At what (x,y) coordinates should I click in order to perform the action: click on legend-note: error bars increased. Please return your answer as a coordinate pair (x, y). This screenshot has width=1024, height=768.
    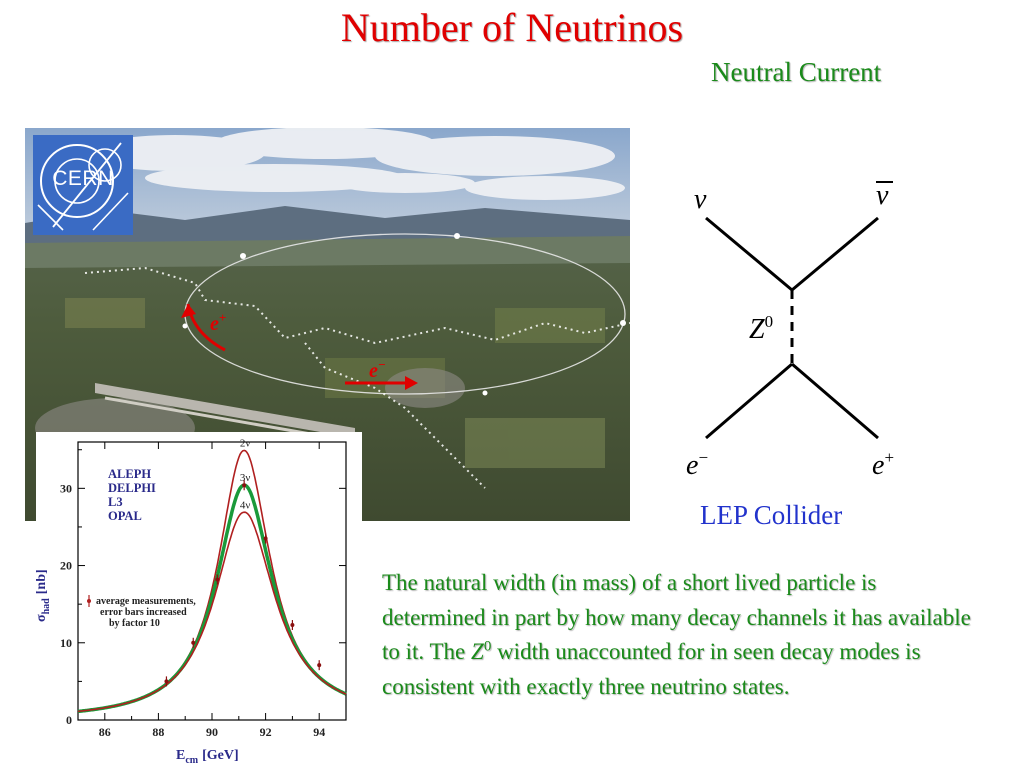
    Looking at the image, I should click on (143, 612).